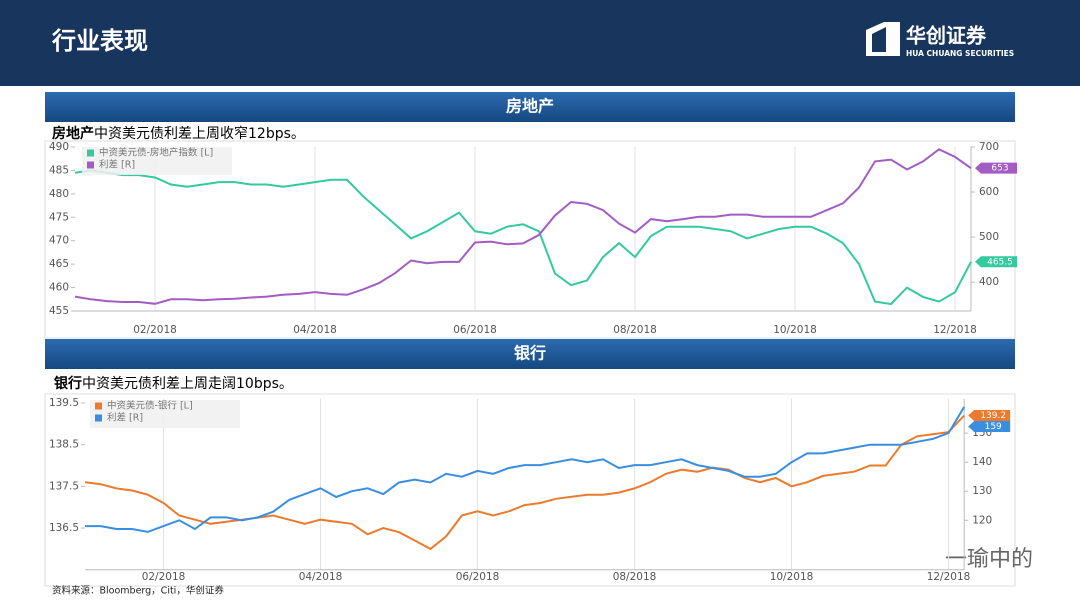 Image resolution: width=1080 pixels, height=608 pixels. What do you see at coordinates (982, 520) in the screenshot?
I see `y2-tick-label: 120` at bounding box center [982, 520].